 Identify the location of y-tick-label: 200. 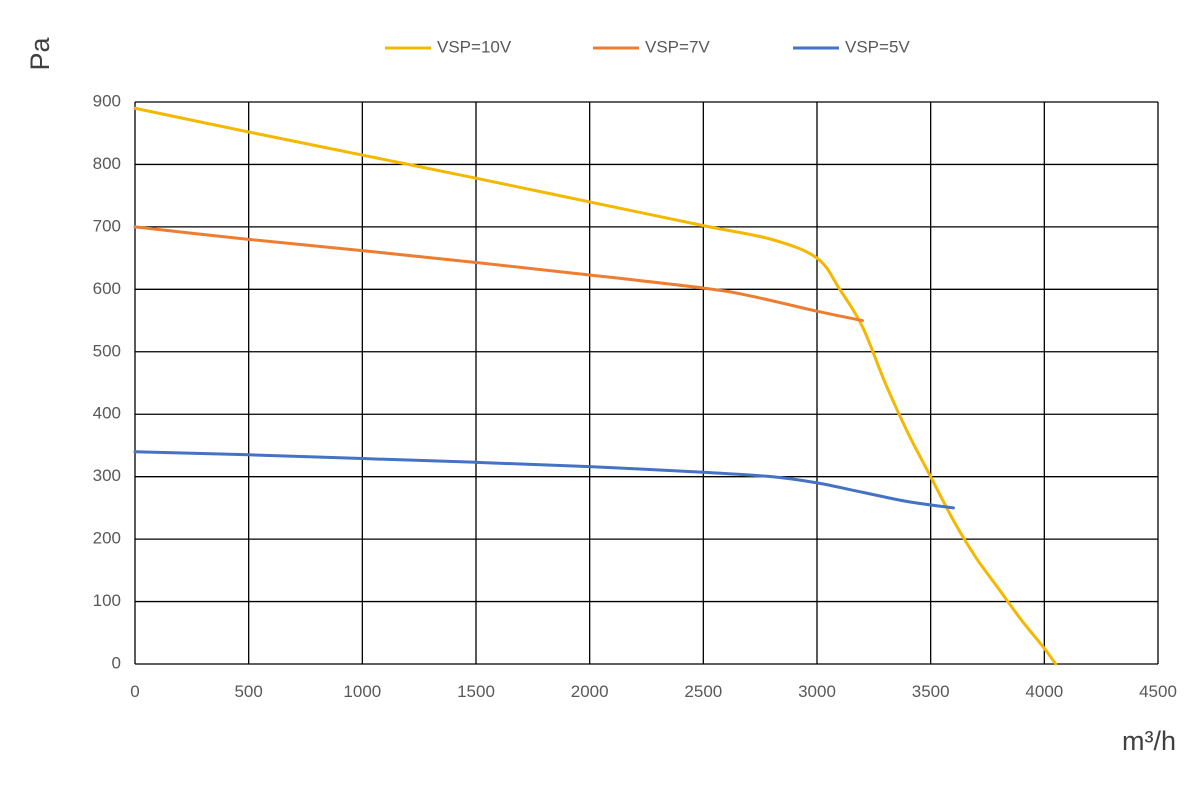
(107, 538).